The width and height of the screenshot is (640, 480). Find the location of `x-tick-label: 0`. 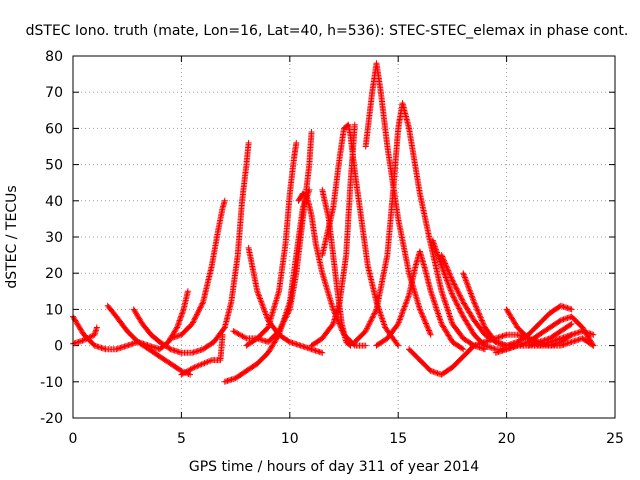

x-tick-label: 0 is located at coordinates (73, 439).